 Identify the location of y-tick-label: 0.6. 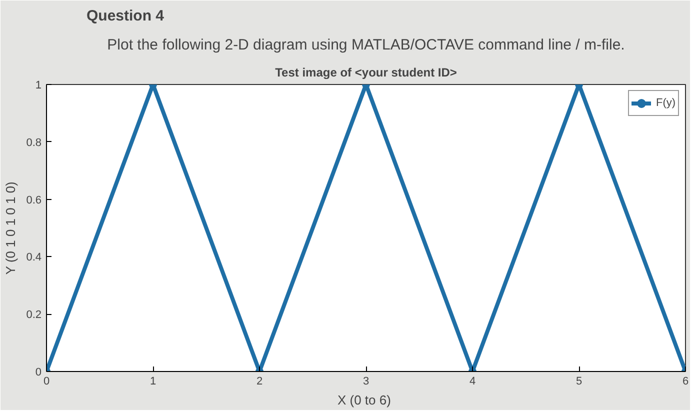
(34, 200).